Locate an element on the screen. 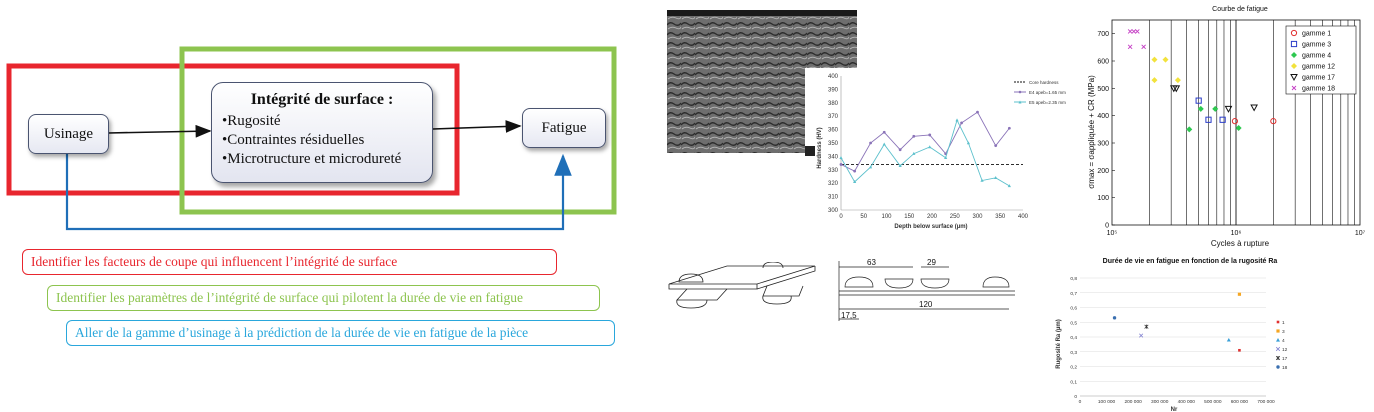 Image resolution: width=1374 pixels, height=412 pixels. ra-legend-label: 17 is located at coordinates (1285, 359).